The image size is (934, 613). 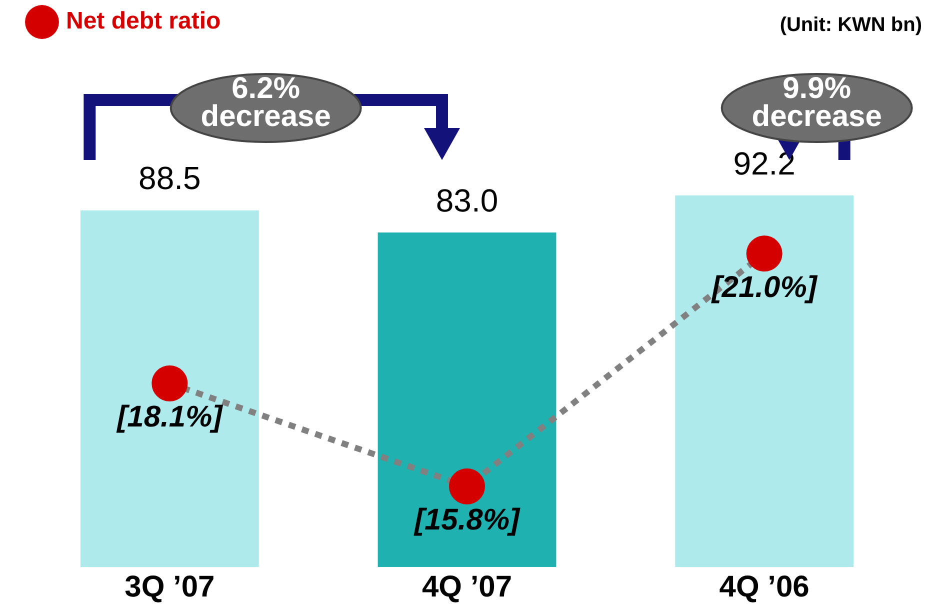 I want to click on data-label: [15.8%], so click(x=467, y=520).